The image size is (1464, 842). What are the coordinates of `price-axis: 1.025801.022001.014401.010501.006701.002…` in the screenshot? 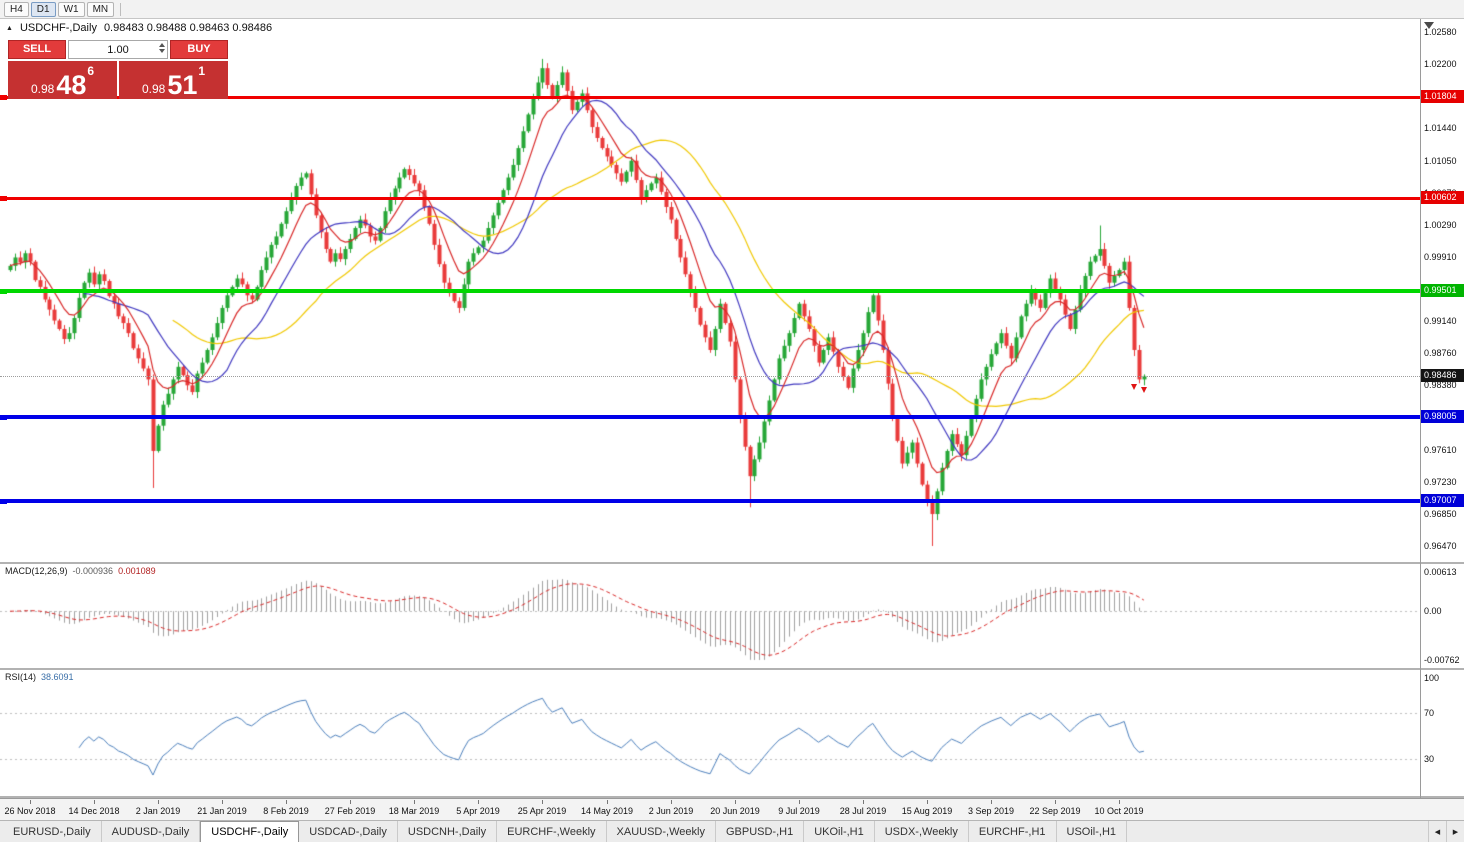 It's located at (1442, 290).